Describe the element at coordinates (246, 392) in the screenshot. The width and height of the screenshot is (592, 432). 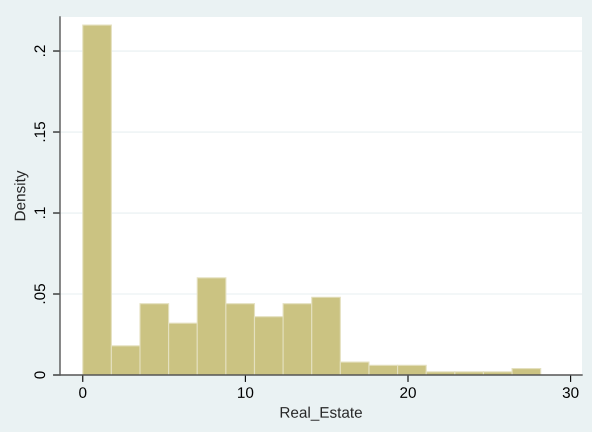
I see `x-tick-label: 10` at that location.